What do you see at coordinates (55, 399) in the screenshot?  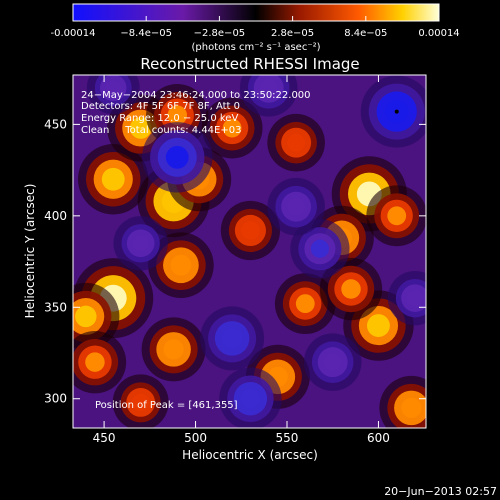 I see `y-tick-label: 300` at bounding box center [55, 399].